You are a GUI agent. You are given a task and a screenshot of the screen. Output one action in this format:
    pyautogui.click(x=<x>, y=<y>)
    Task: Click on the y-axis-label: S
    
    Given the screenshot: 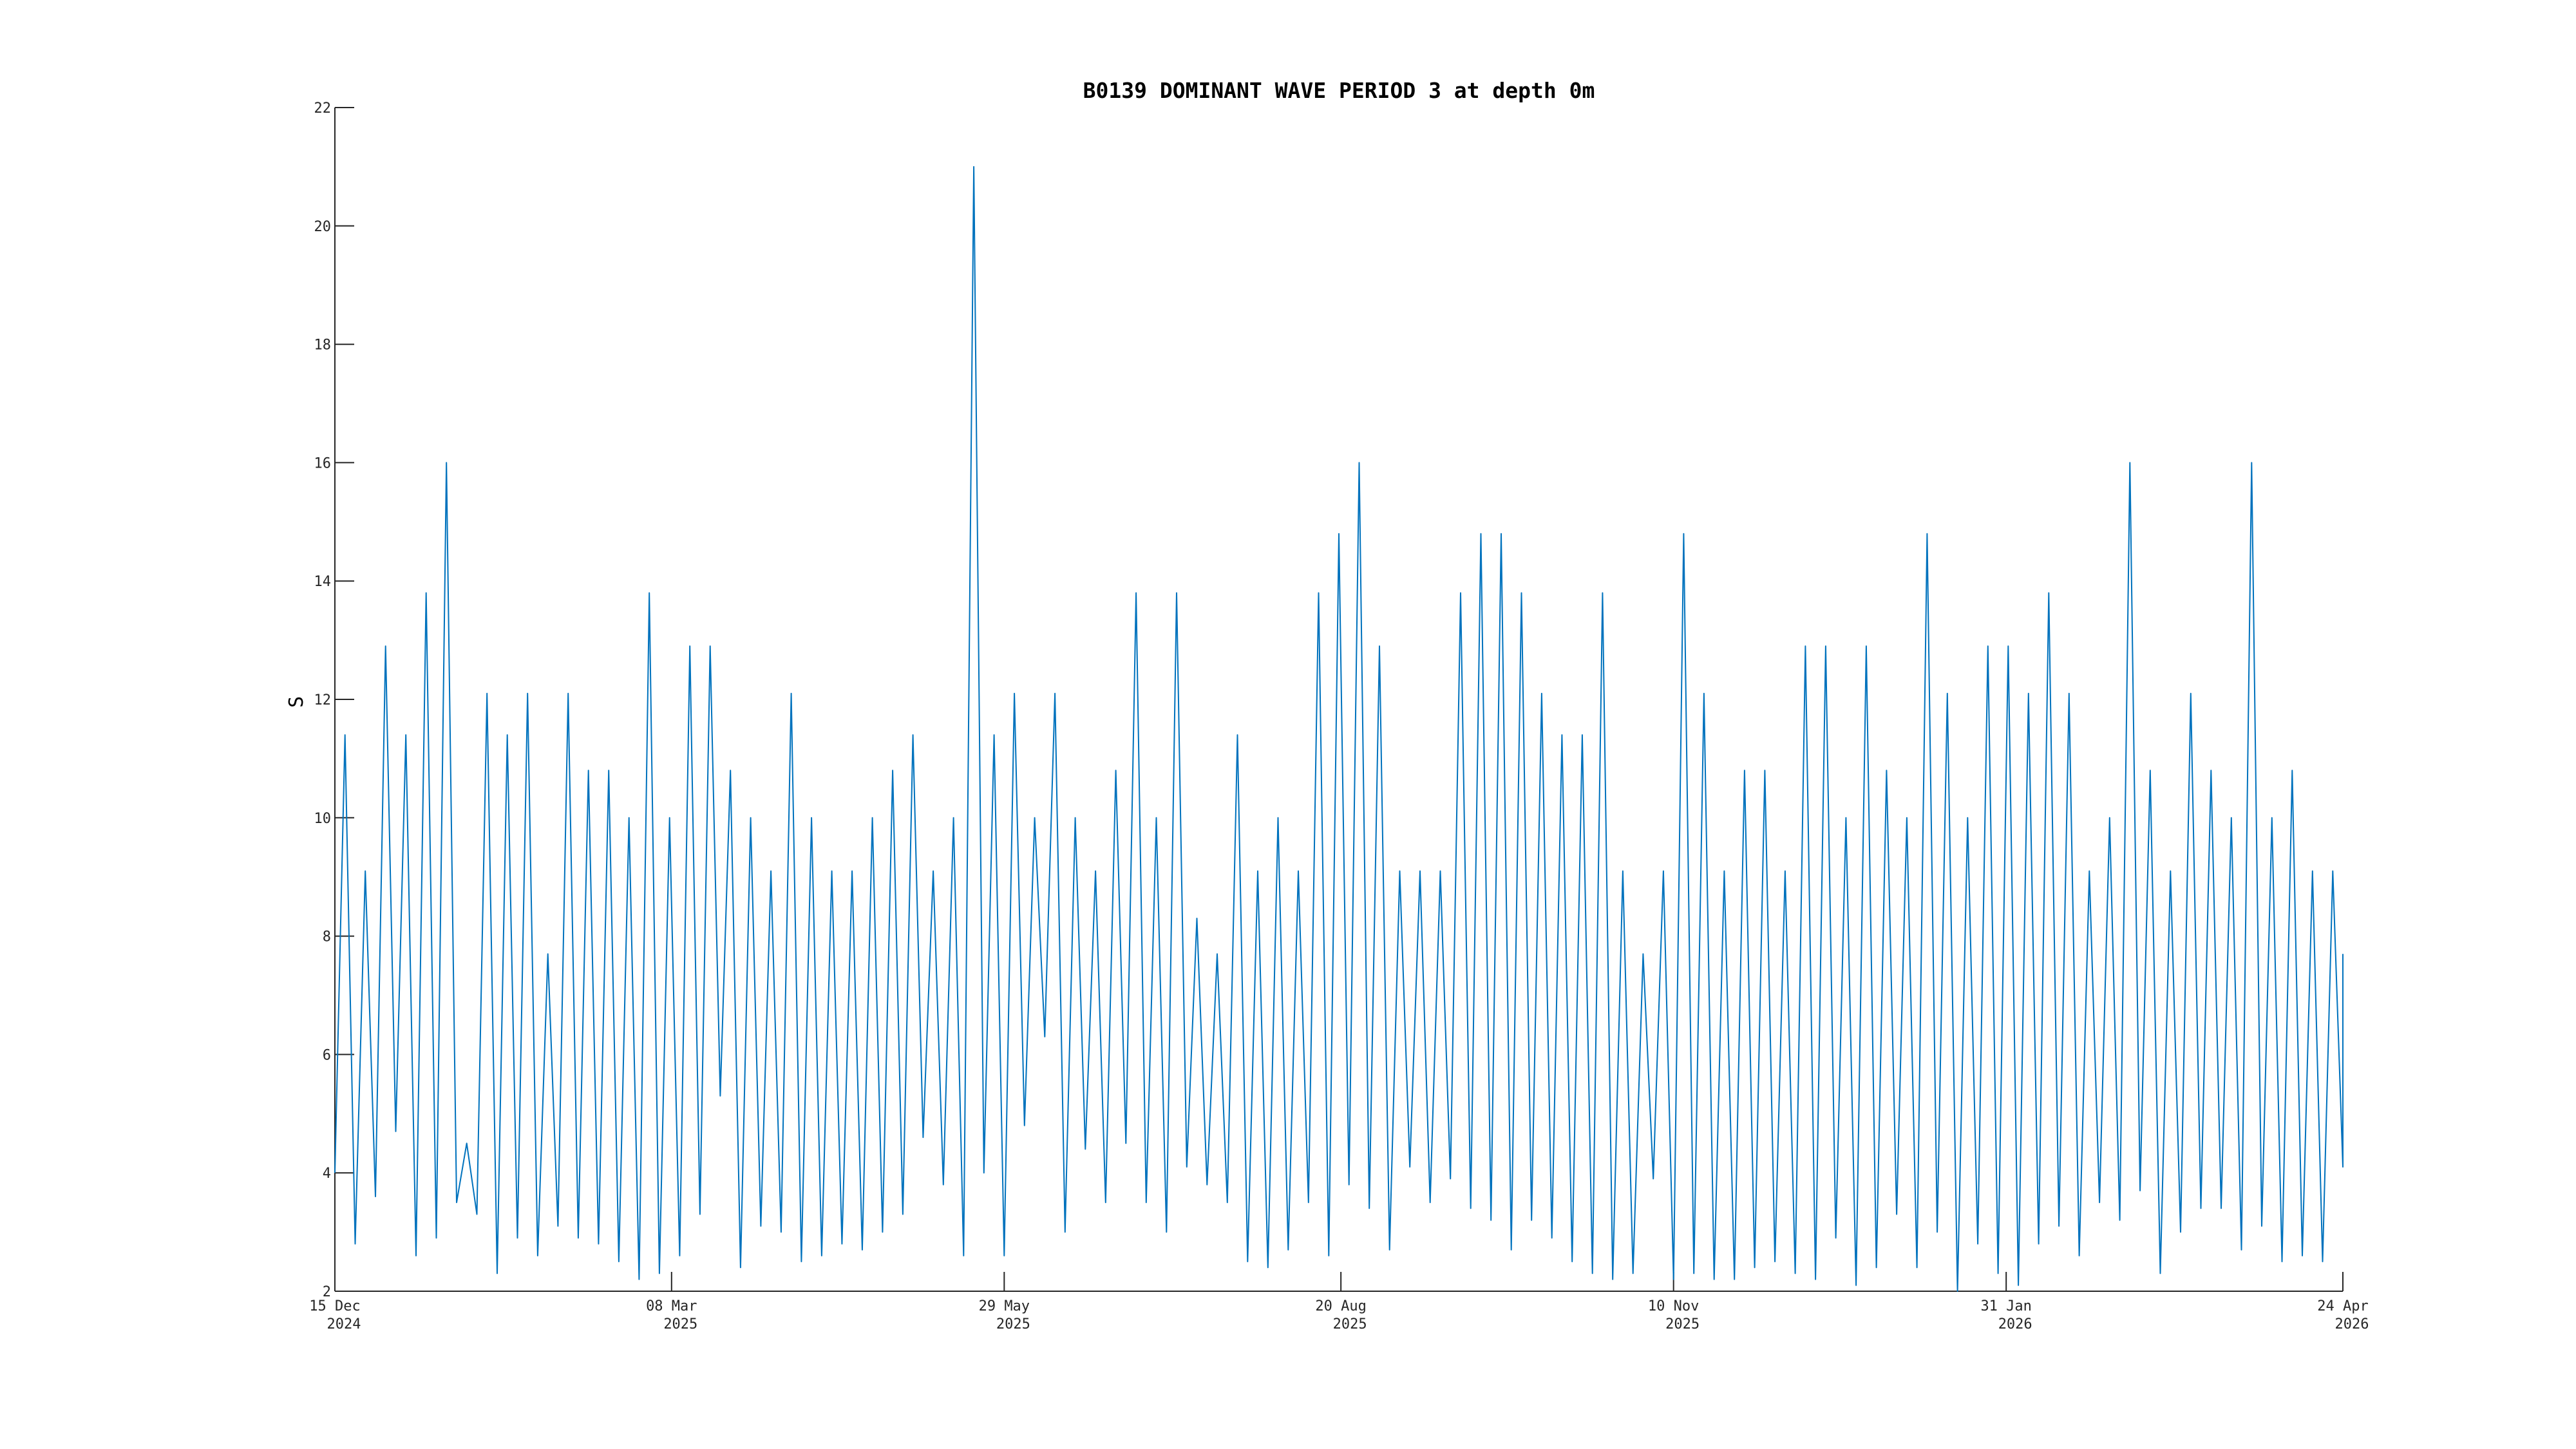 What is the action you would take?
    pyautogui.click(x=296, y=702)
    